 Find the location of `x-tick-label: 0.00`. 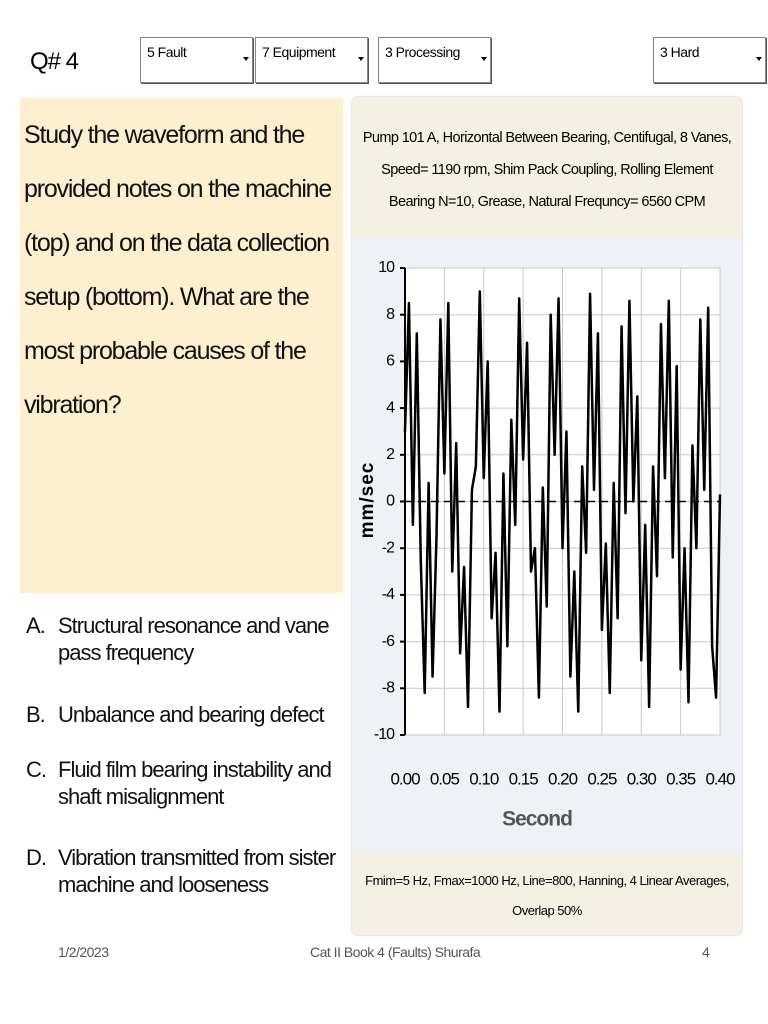

x-tick-label: 0.00 is located at coordinates (405, 778).